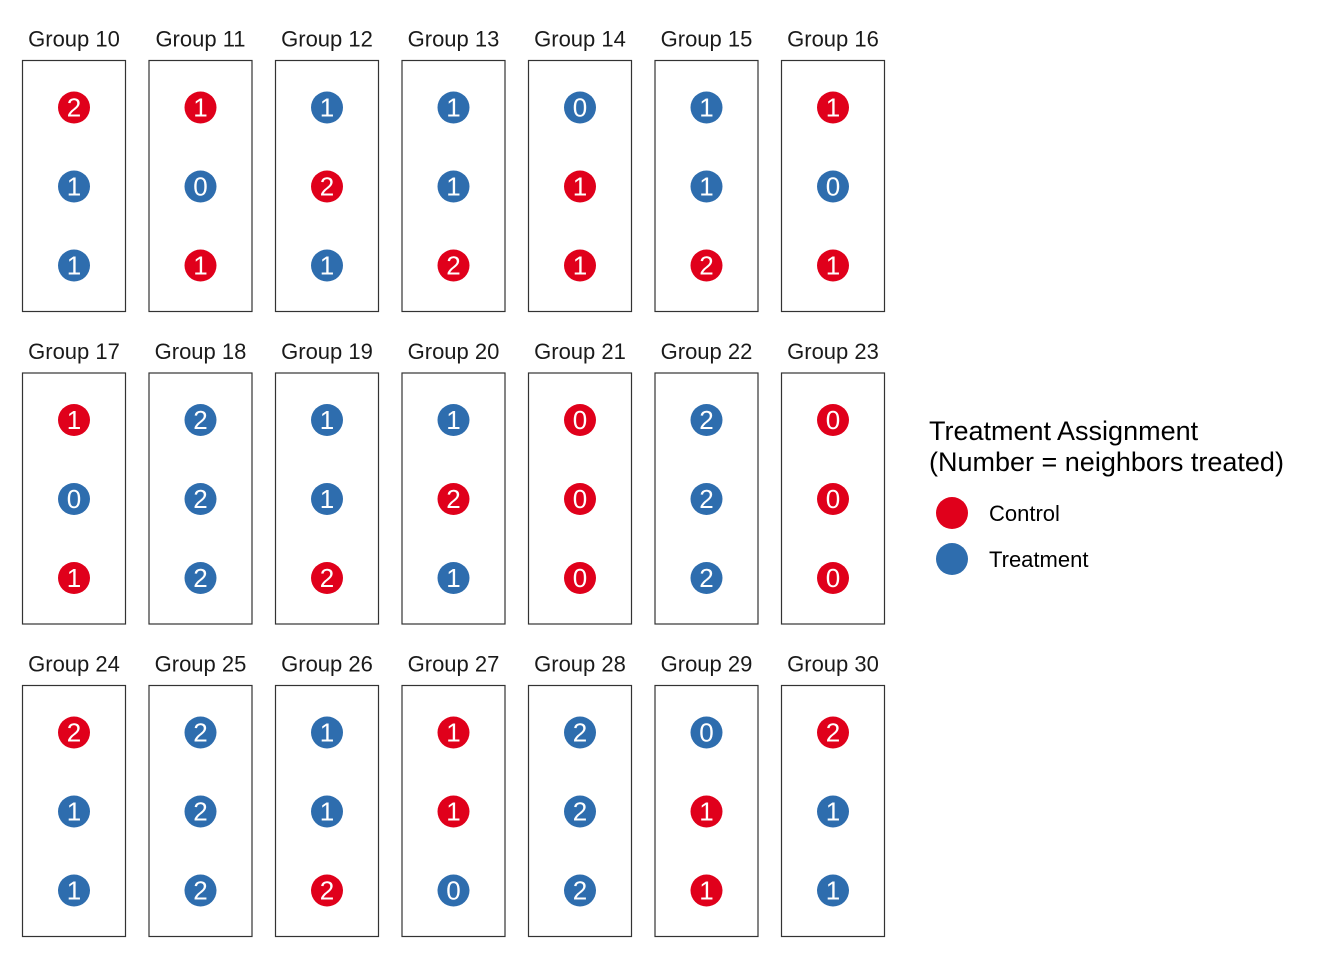 This screenshot has height=960, width=1344. Describe the element at coordinates (707, 351) in the screenshot. I see `facet-title: Group 22` at that location.